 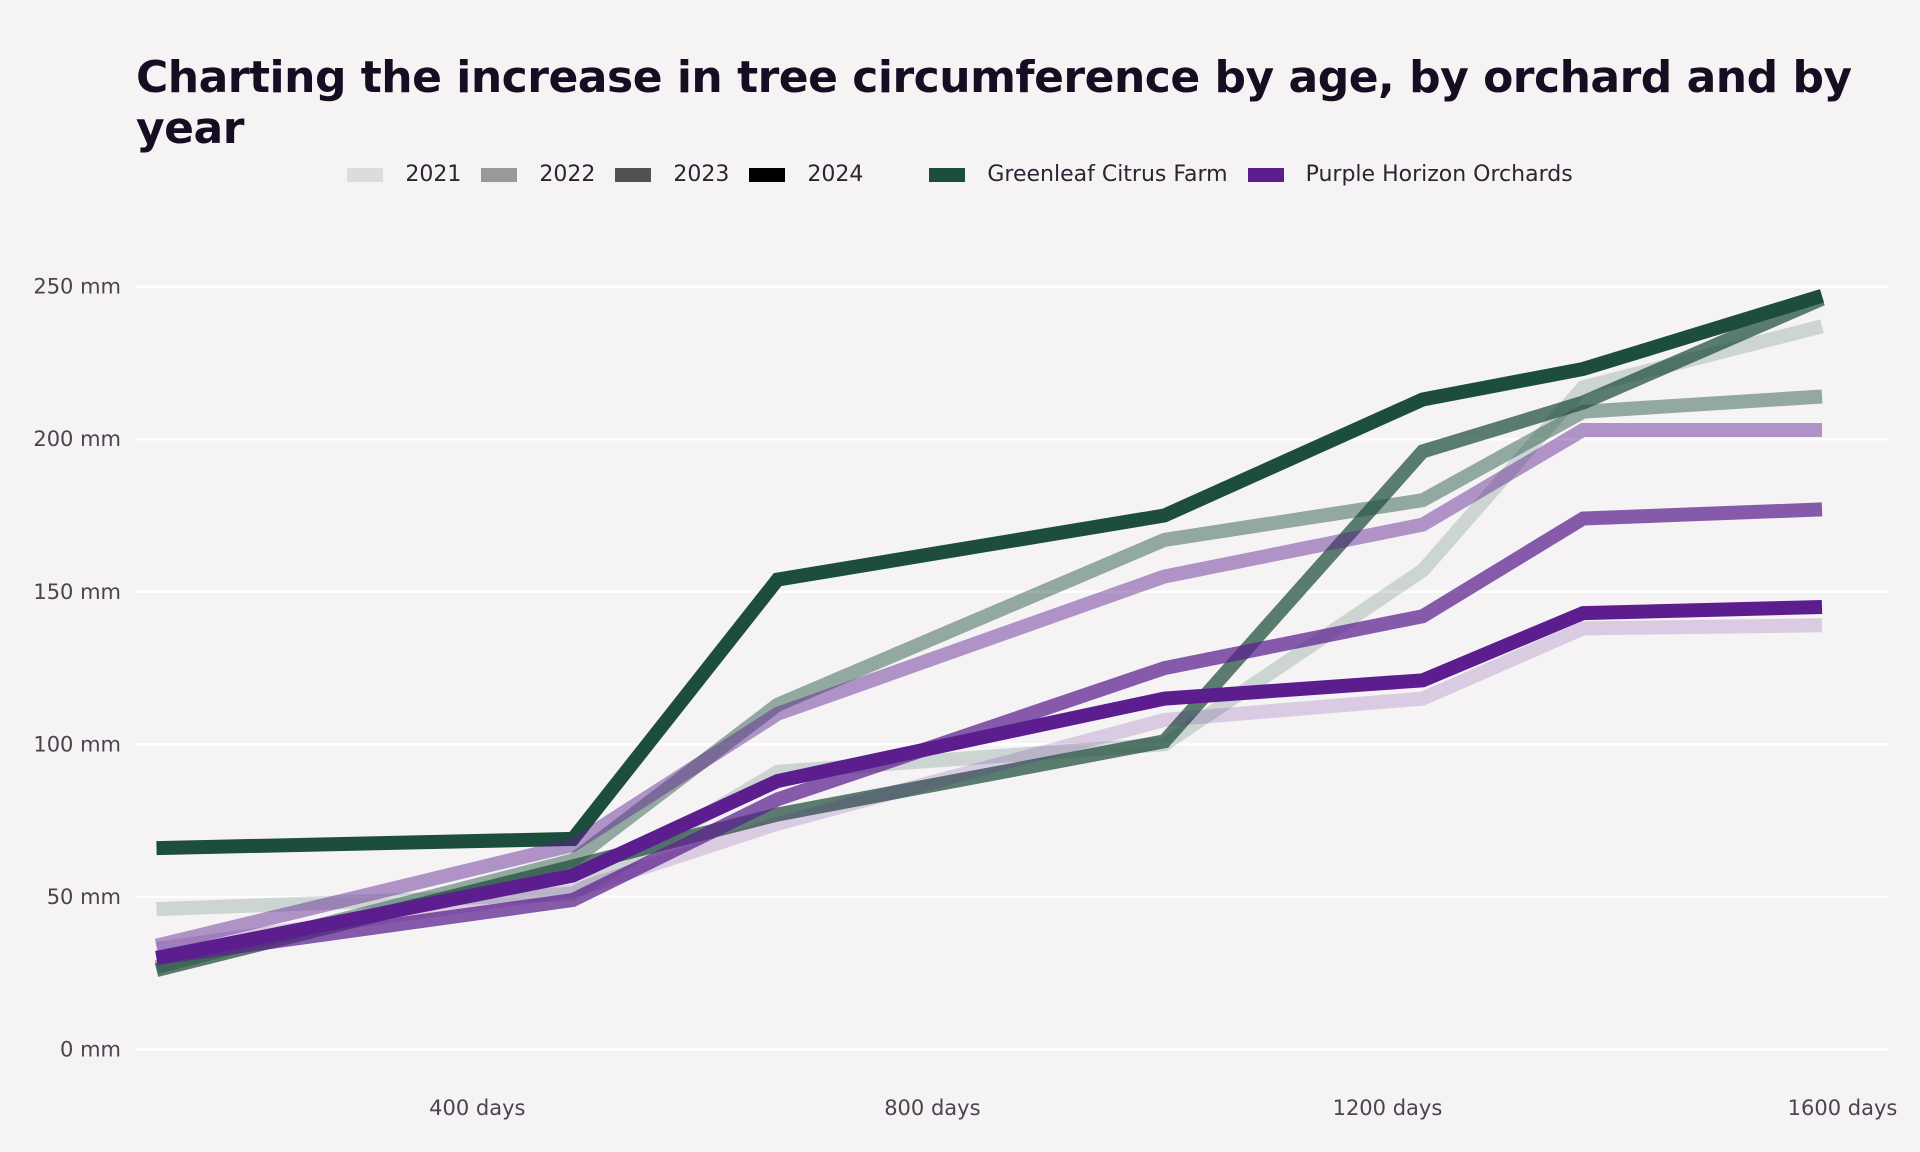 I want to click on legend-label-2024: 2024, so click(x=835, y=174).